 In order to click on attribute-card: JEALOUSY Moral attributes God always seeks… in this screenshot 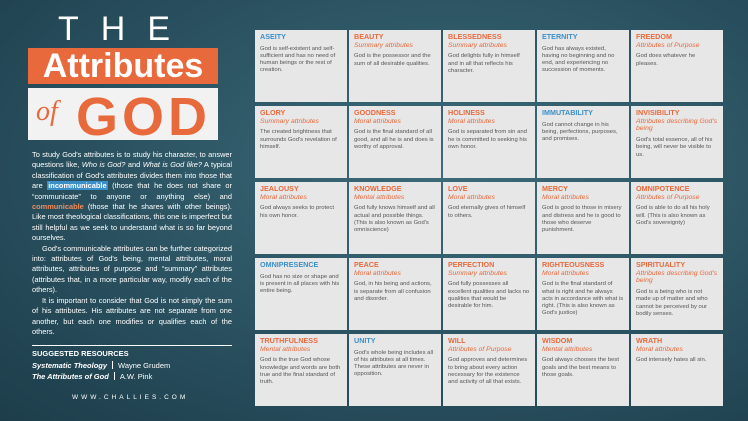, I will do `click(301, 218)`.